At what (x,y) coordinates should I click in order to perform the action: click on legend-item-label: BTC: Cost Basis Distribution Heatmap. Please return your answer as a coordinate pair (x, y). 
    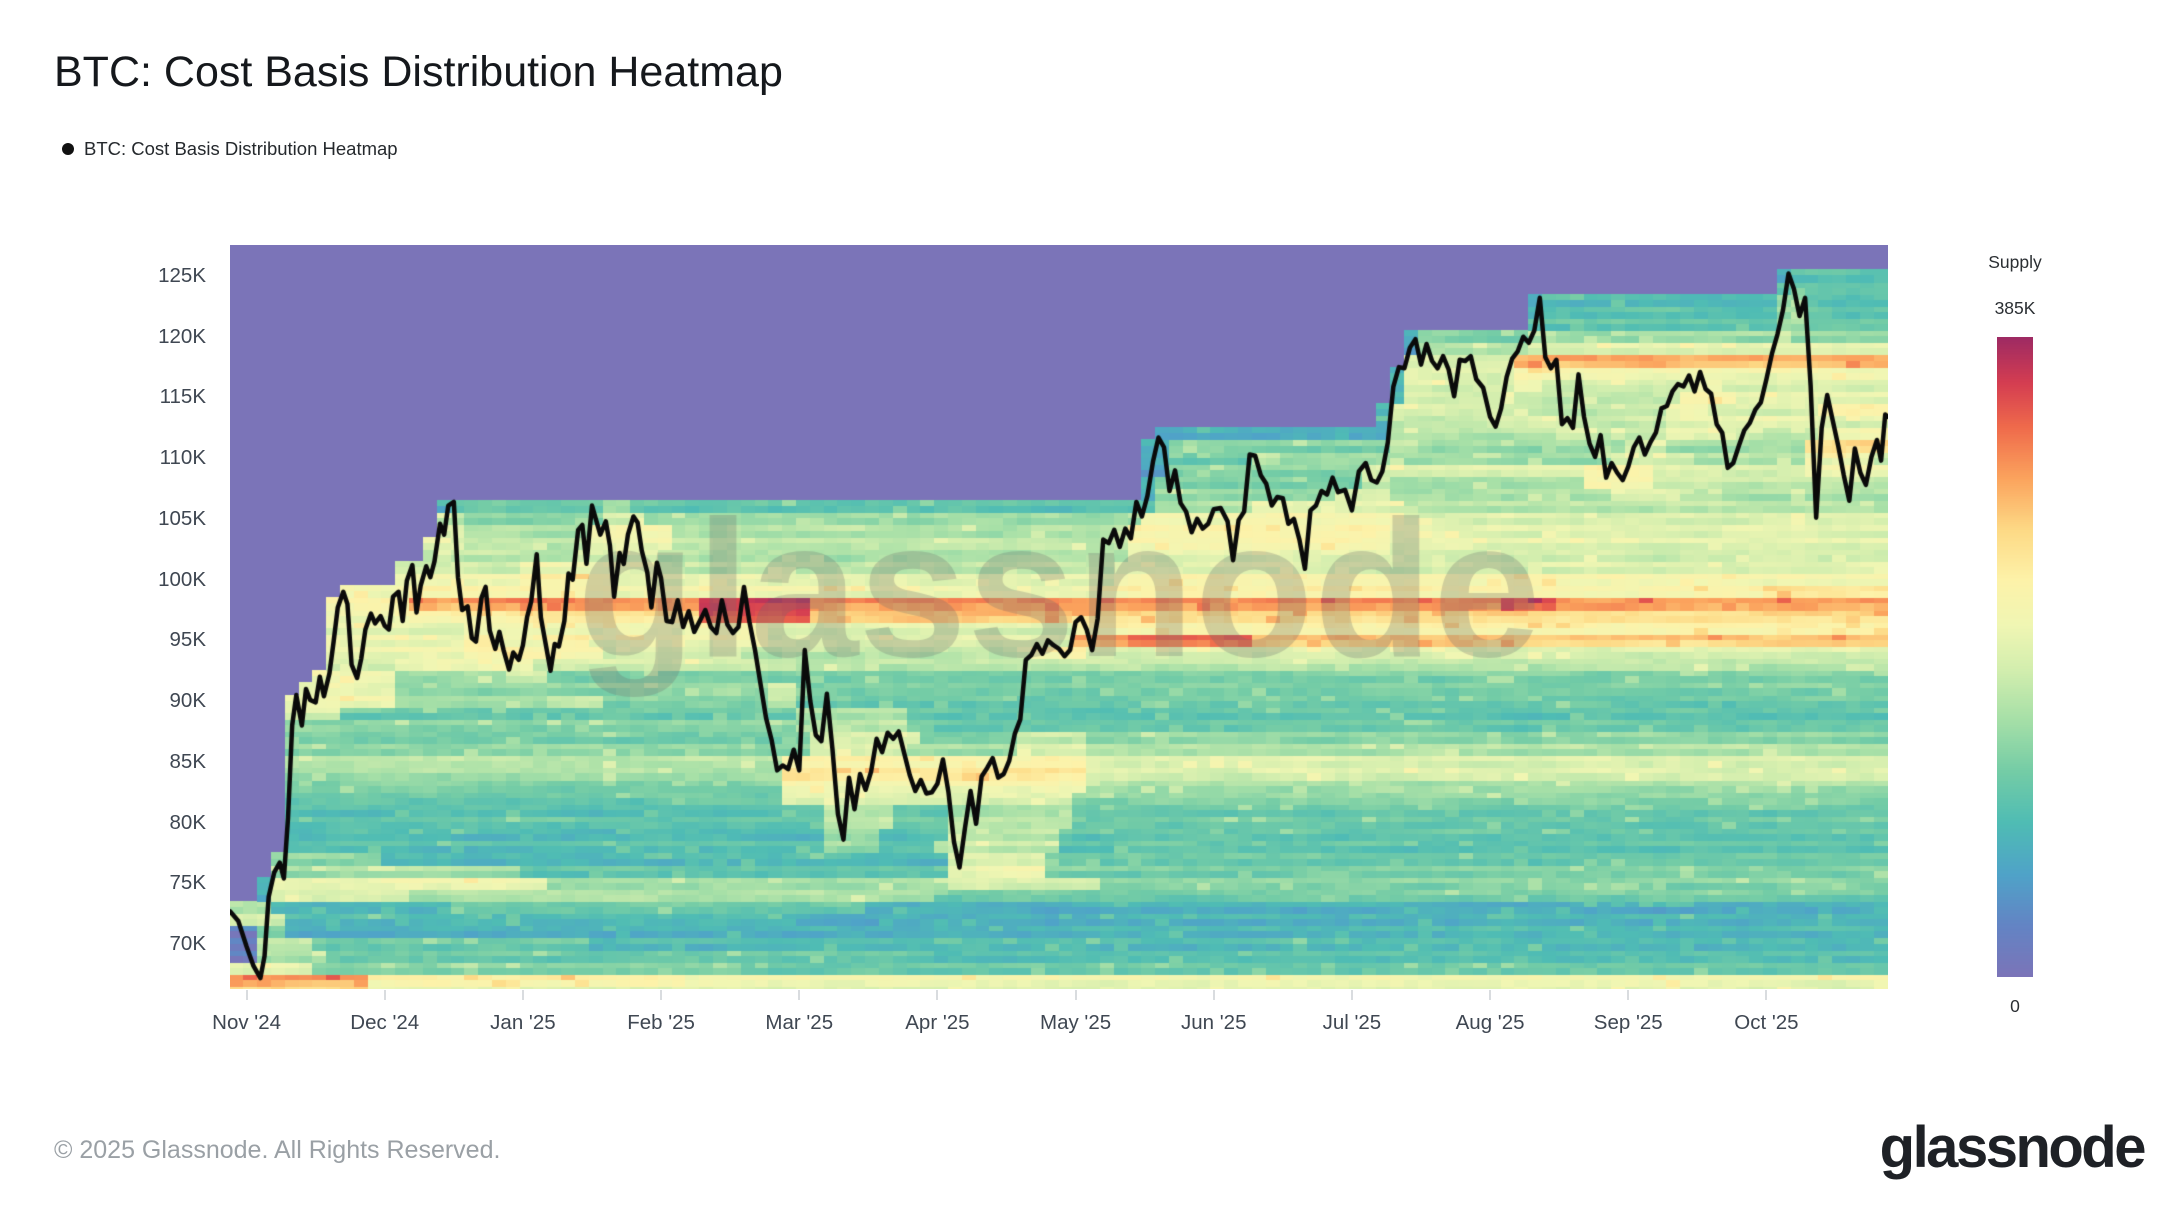
    Looking at the image, I should click on (241, 148).